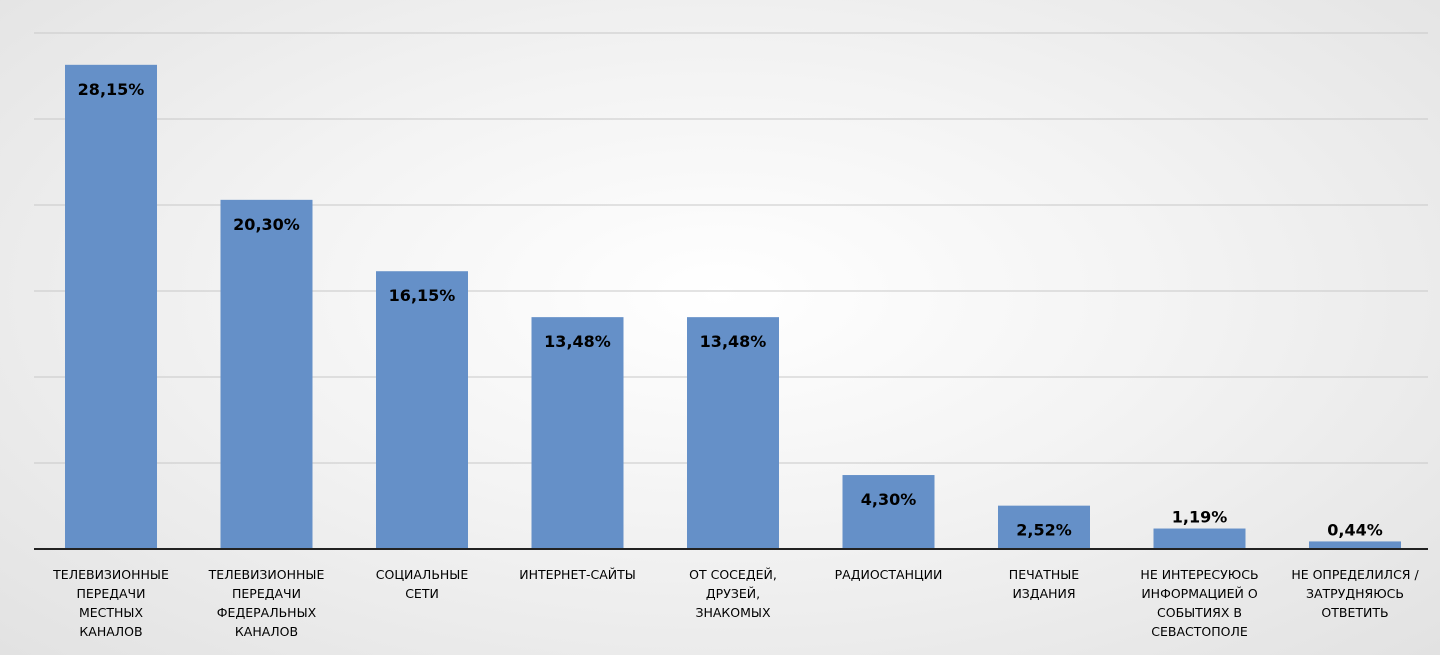 The height and width of the screenshot is (655, 1440). What do you see at coordinates (1200, 517) in the screenshot?
I see `data-label: 1,19%` at bounding box center [1200, 517].